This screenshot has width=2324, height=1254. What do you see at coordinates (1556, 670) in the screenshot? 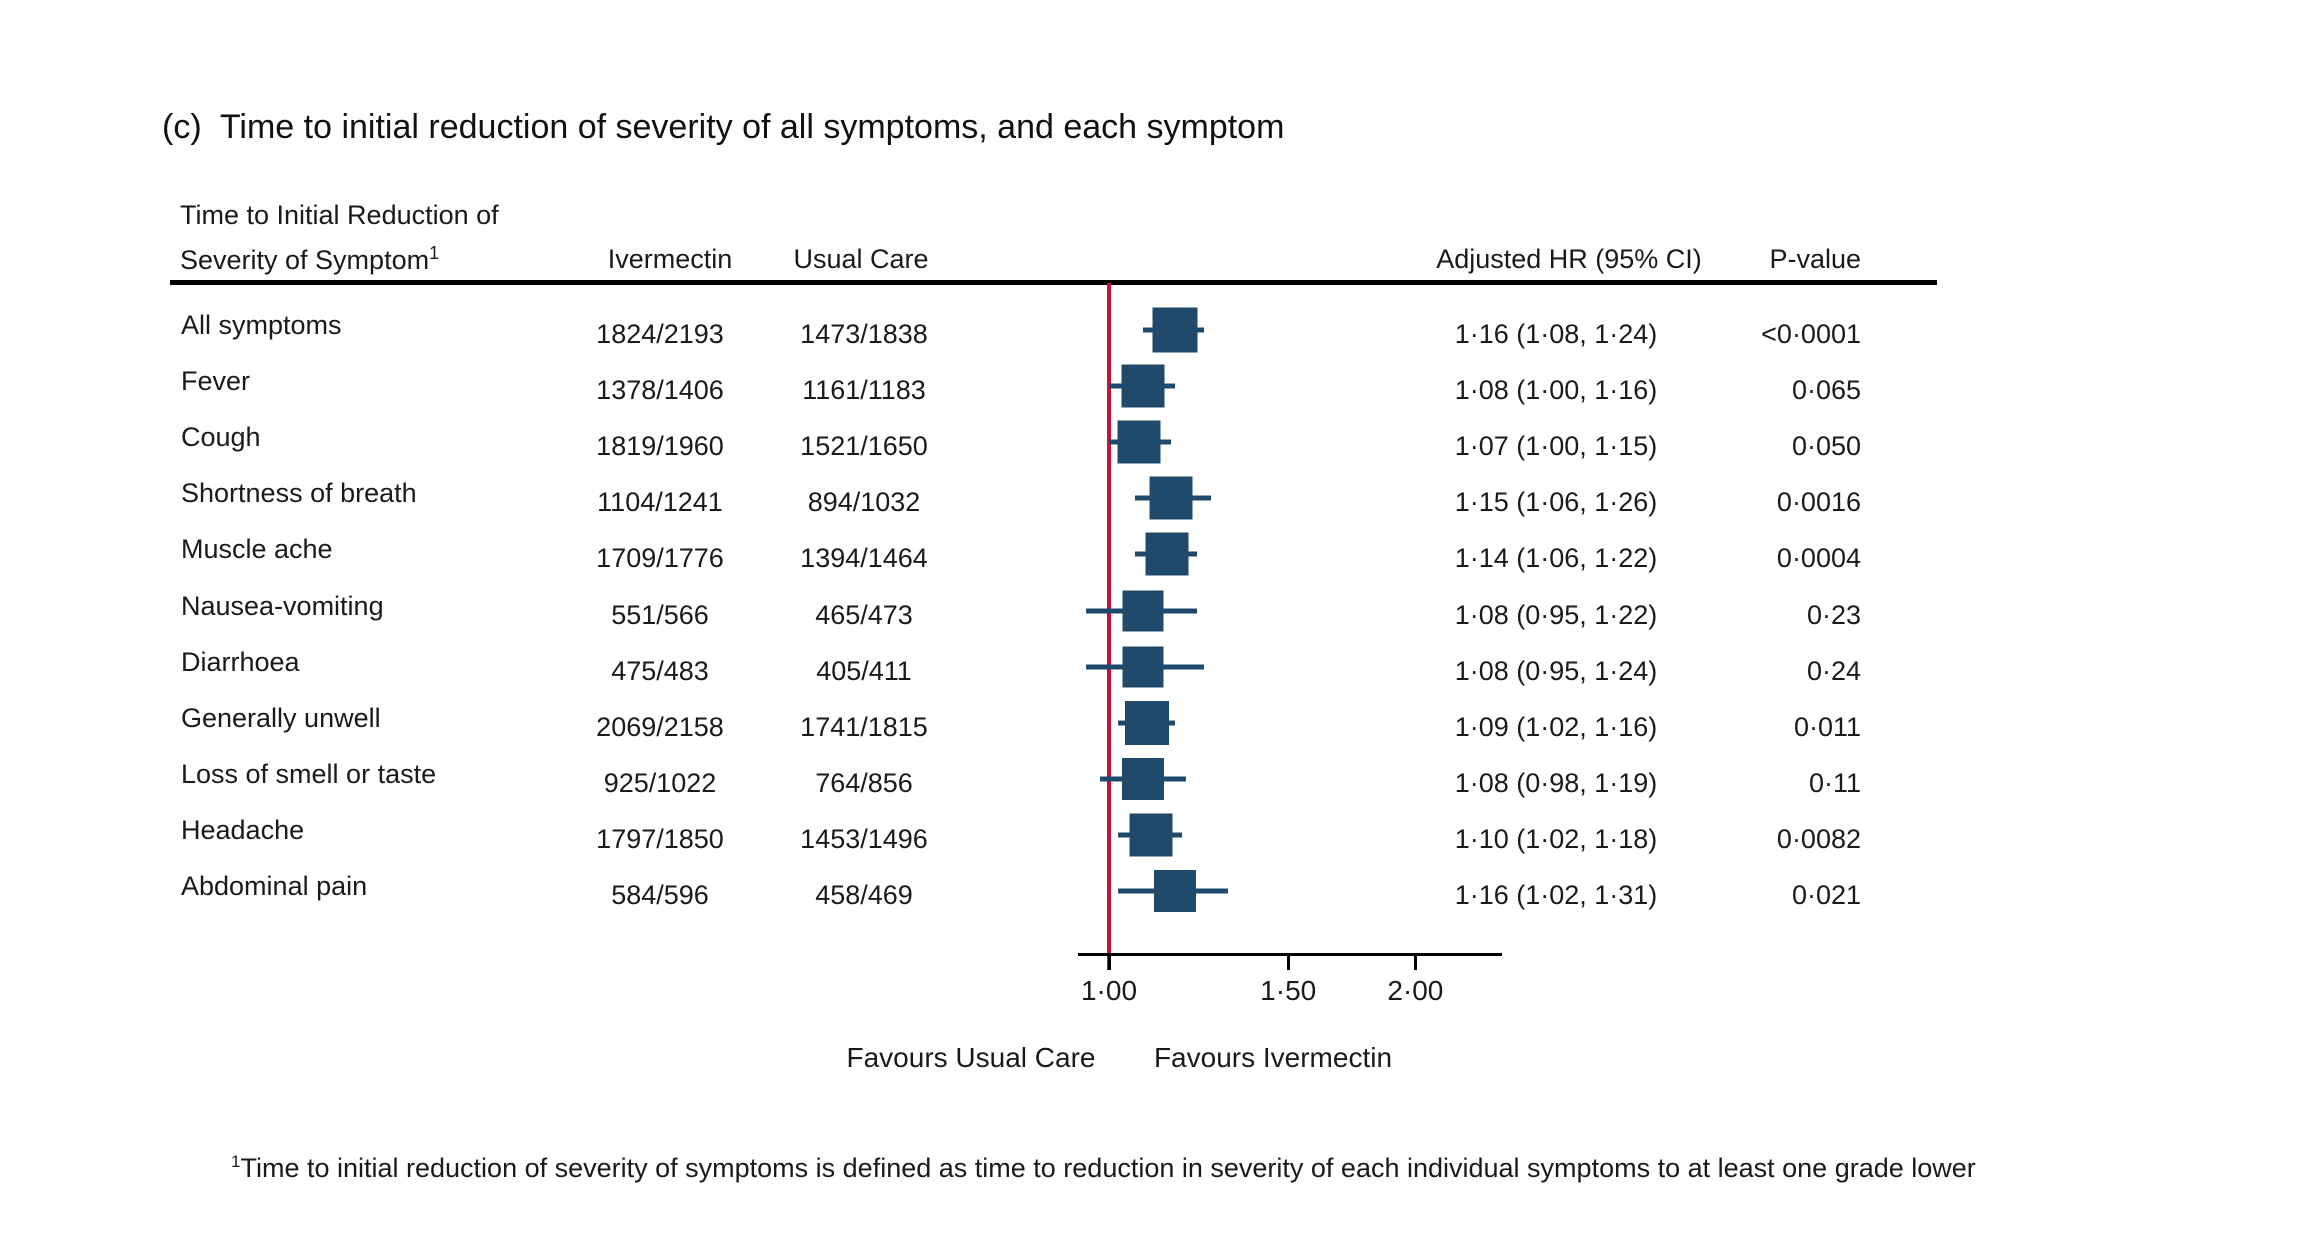
I see `hr-ci-text: 1·08 (0·95, 1·24)` at bounding box center [1556, 670].